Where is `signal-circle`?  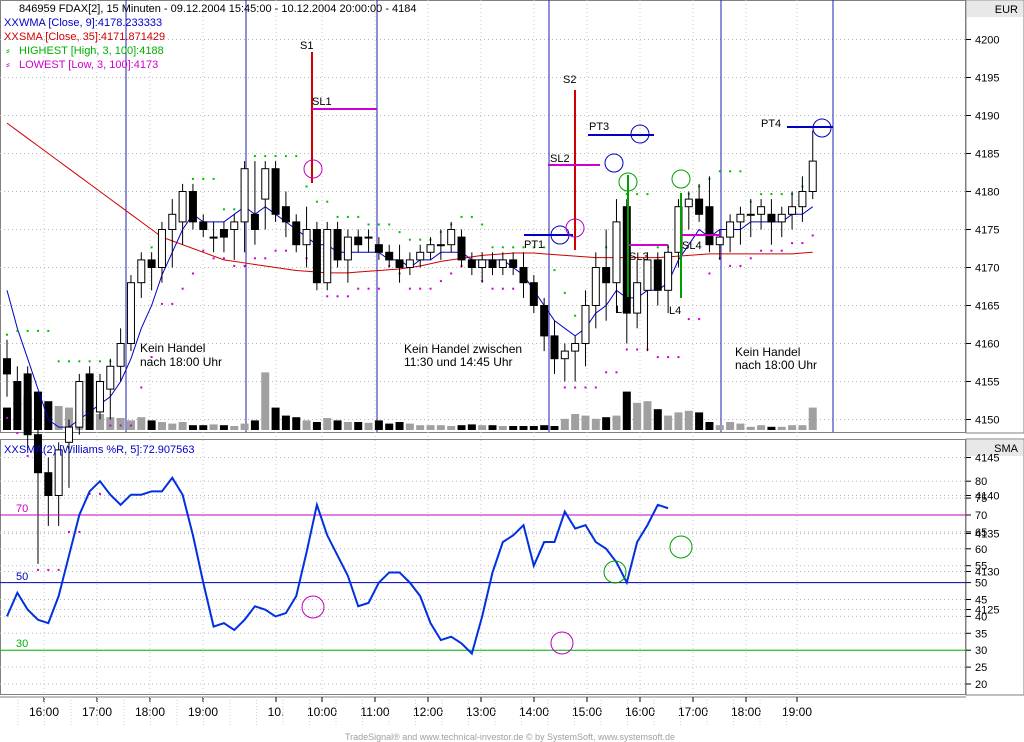
signal-circle is located at coordinates (822, 128).